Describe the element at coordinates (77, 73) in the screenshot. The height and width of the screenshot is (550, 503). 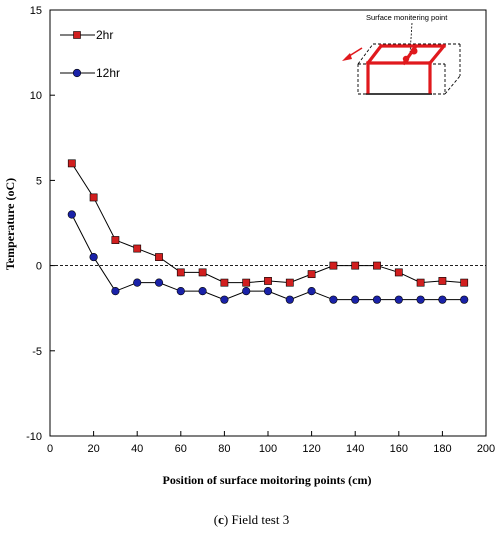
I see `legend-marker-12hr` at that location.